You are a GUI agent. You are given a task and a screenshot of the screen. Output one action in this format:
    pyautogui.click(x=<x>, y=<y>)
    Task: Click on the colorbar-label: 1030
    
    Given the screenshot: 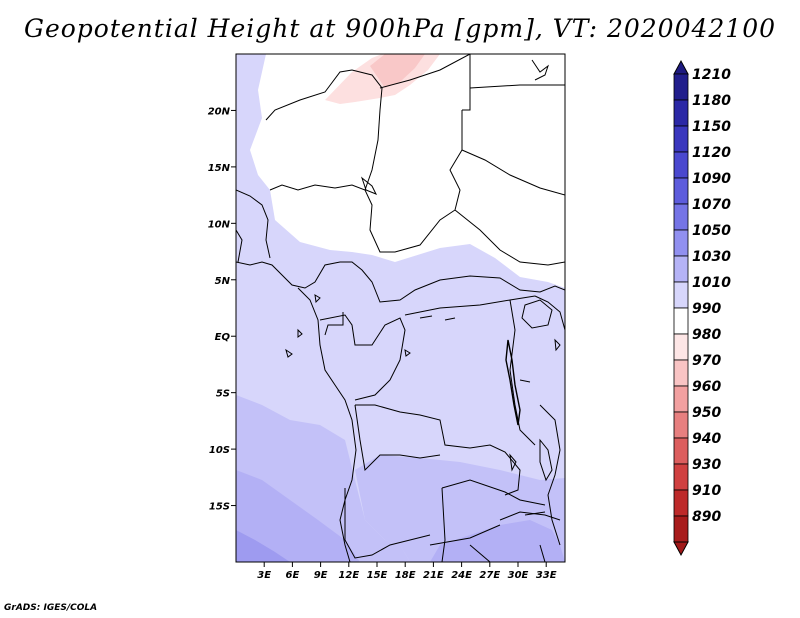 What is the action you would take?
    pyautogui.click(x=711, y=257)
    